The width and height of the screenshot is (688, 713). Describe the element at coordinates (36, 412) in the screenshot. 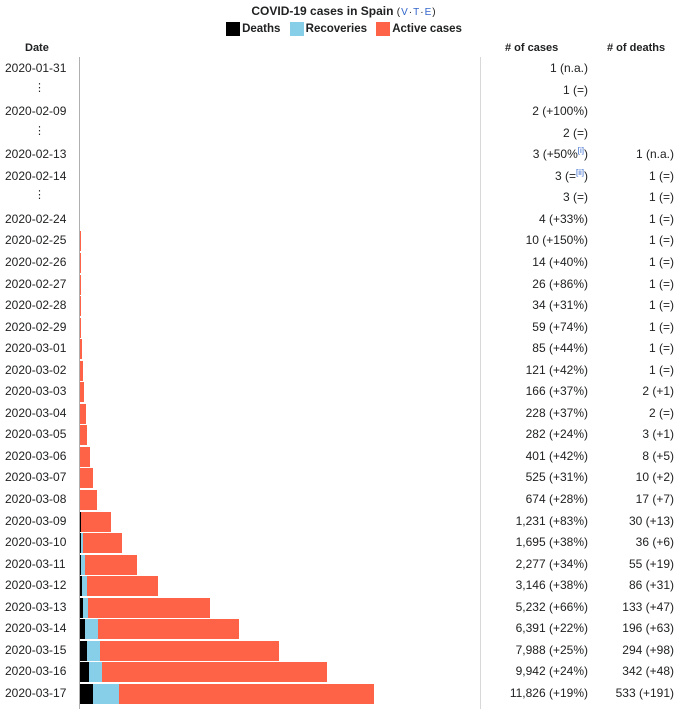

I see `row-date: 2020-03-04` at that location.